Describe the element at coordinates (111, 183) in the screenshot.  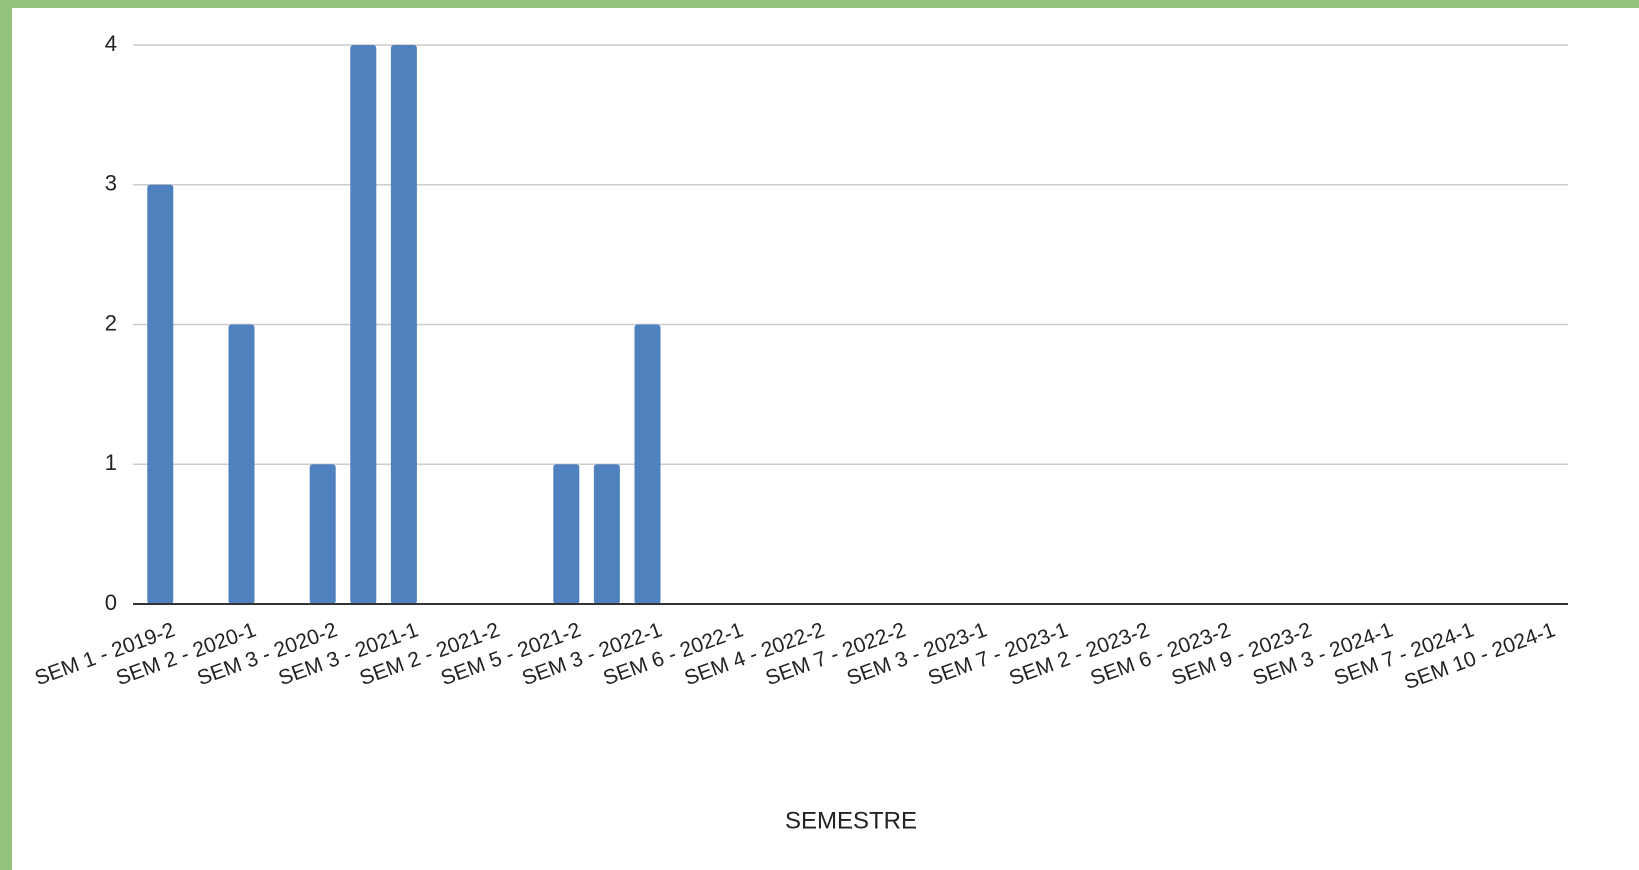
I see `y-tick-label: 3` at that location.